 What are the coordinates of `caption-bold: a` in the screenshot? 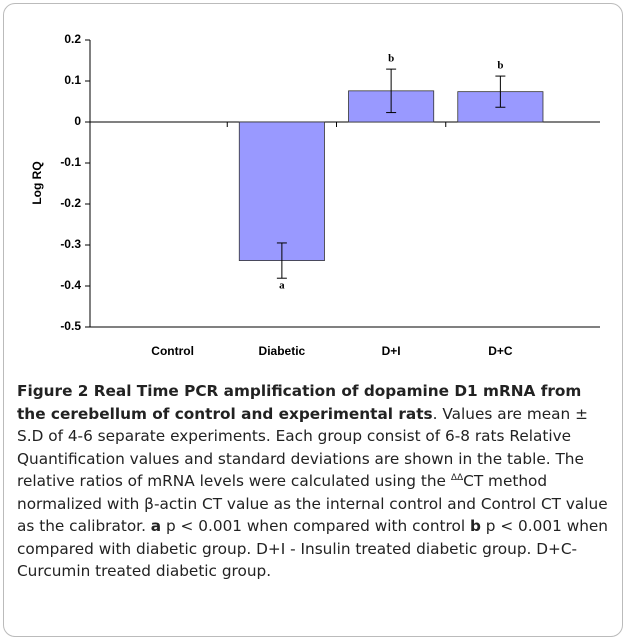 It's located at (156, 526).